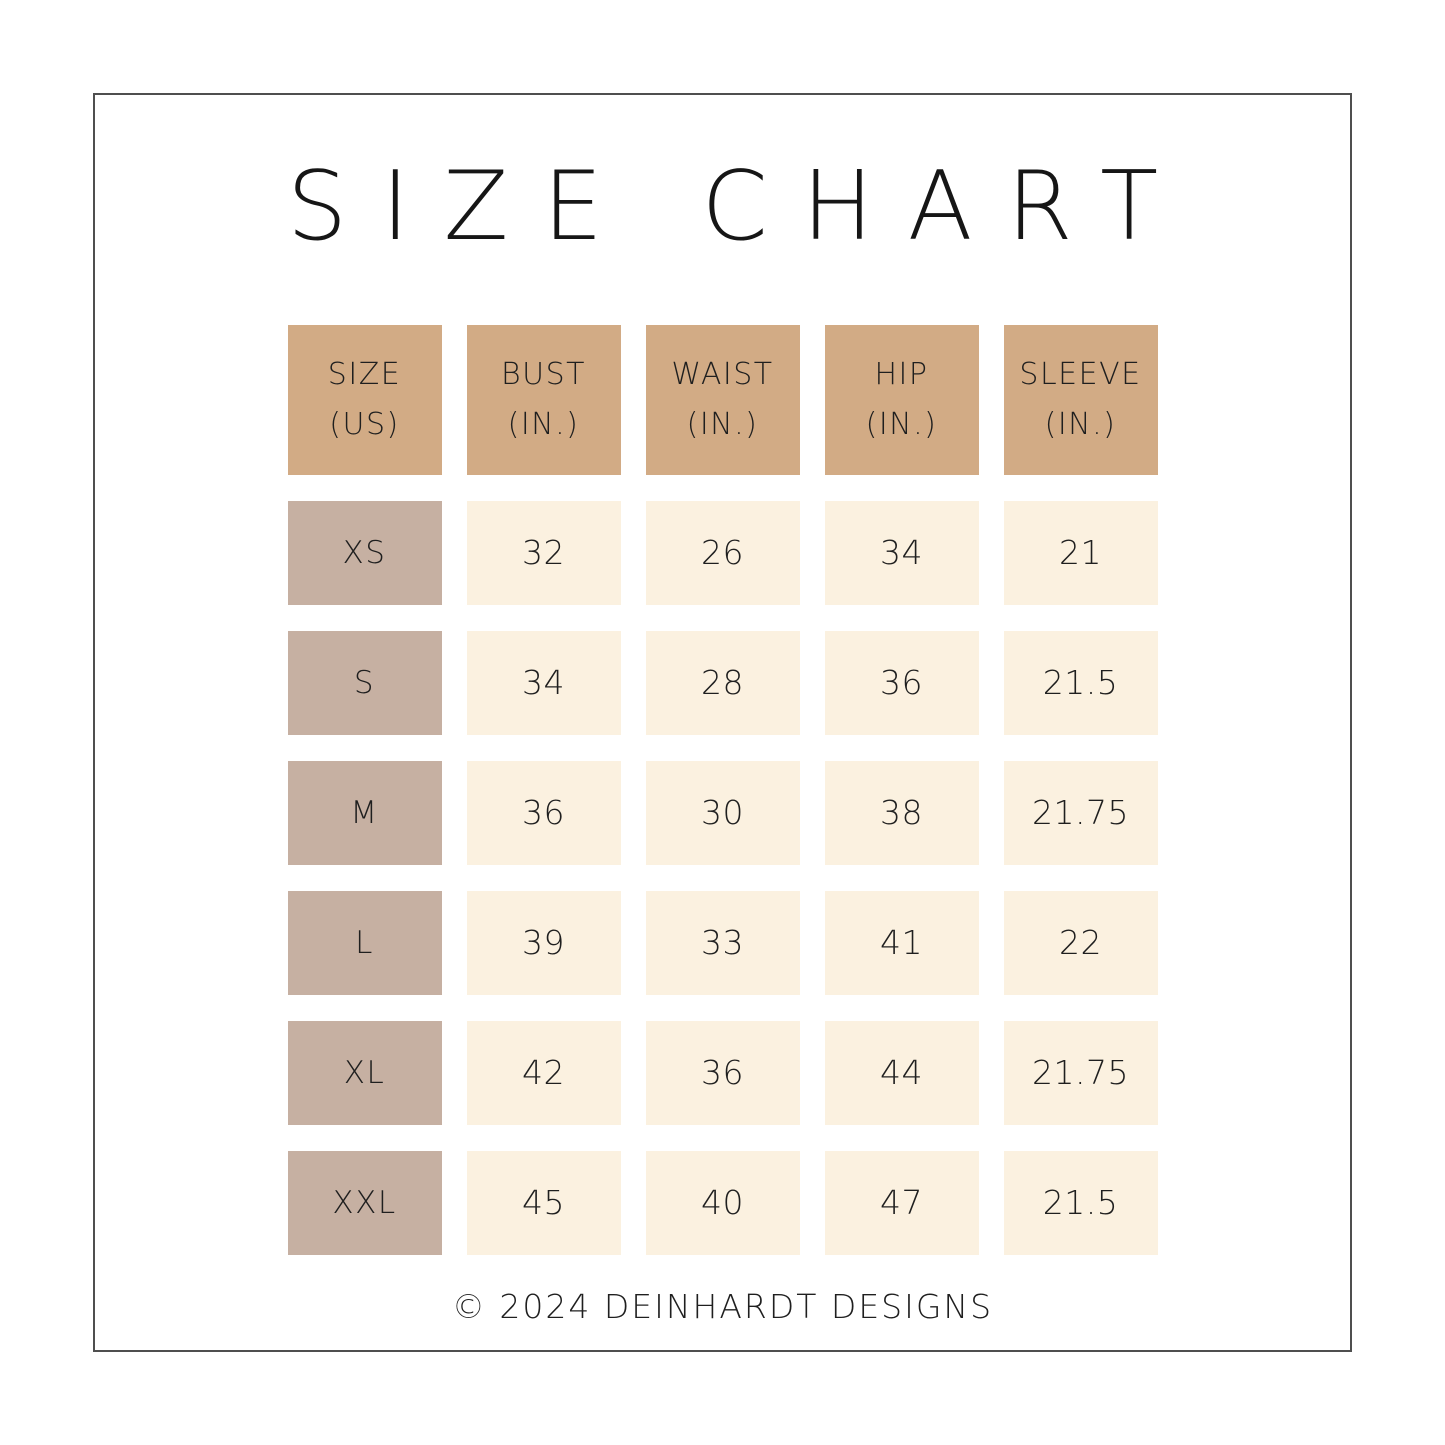 The image size is (1445, 1445). What do you see at coordinates (901, 942) in the screenshot?
I see `value-cell-l-hip: 41` at bounding box center [901, 942].